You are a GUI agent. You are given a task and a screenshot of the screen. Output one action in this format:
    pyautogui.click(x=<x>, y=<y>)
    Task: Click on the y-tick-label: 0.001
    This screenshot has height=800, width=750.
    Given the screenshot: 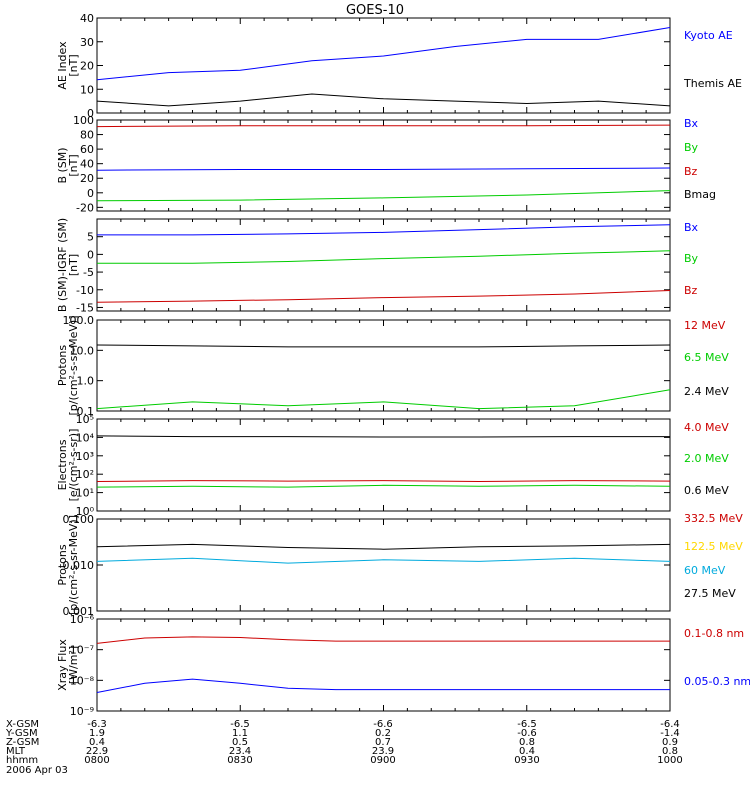 What is the action you would take?
    pyautogui.click(x=79, y=611)
    